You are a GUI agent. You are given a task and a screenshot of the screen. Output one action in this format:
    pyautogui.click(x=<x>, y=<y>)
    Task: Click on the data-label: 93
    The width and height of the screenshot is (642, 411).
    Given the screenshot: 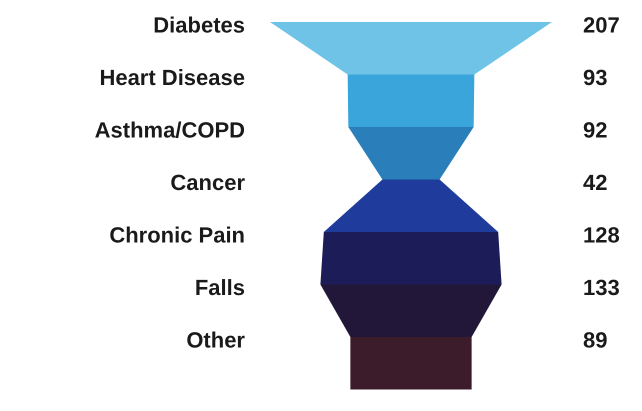 What is the action you would take?
    pyautogui.click(x=595, y=77)
    